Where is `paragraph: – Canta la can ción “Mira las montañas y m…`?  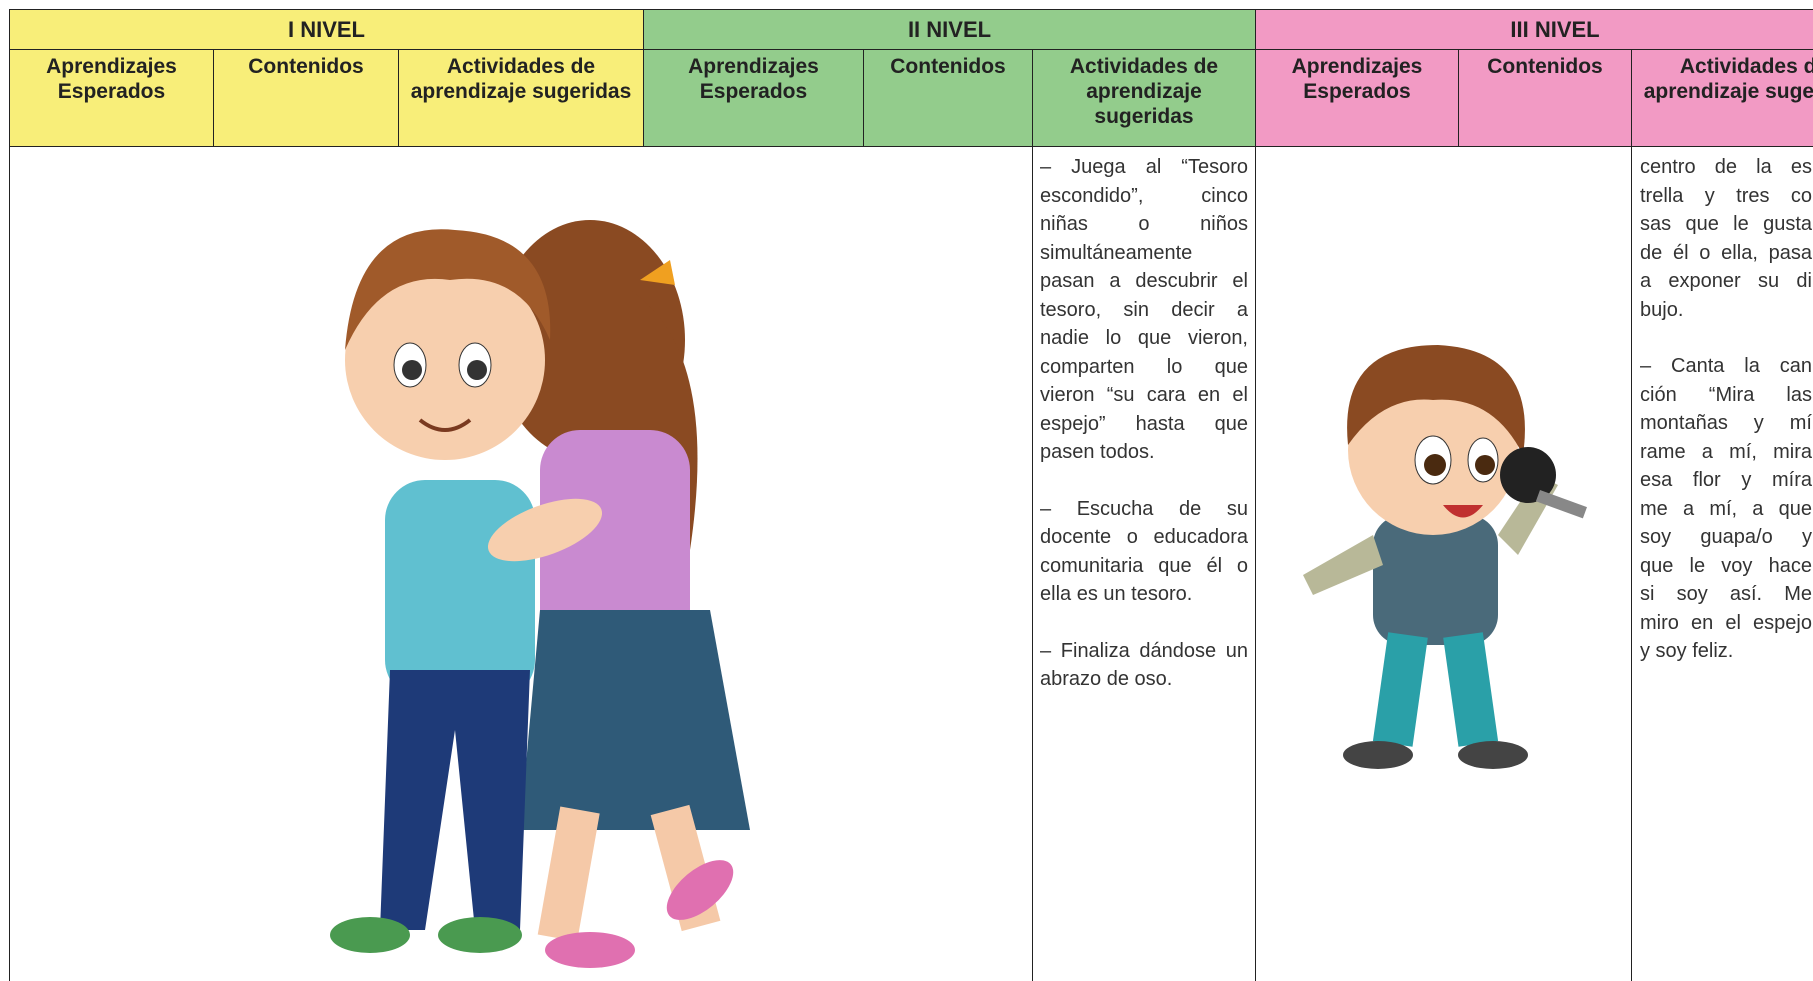 paragraph: – Canta la can ción “Mira las montañas y m… is located at coordinates (1726, 509).